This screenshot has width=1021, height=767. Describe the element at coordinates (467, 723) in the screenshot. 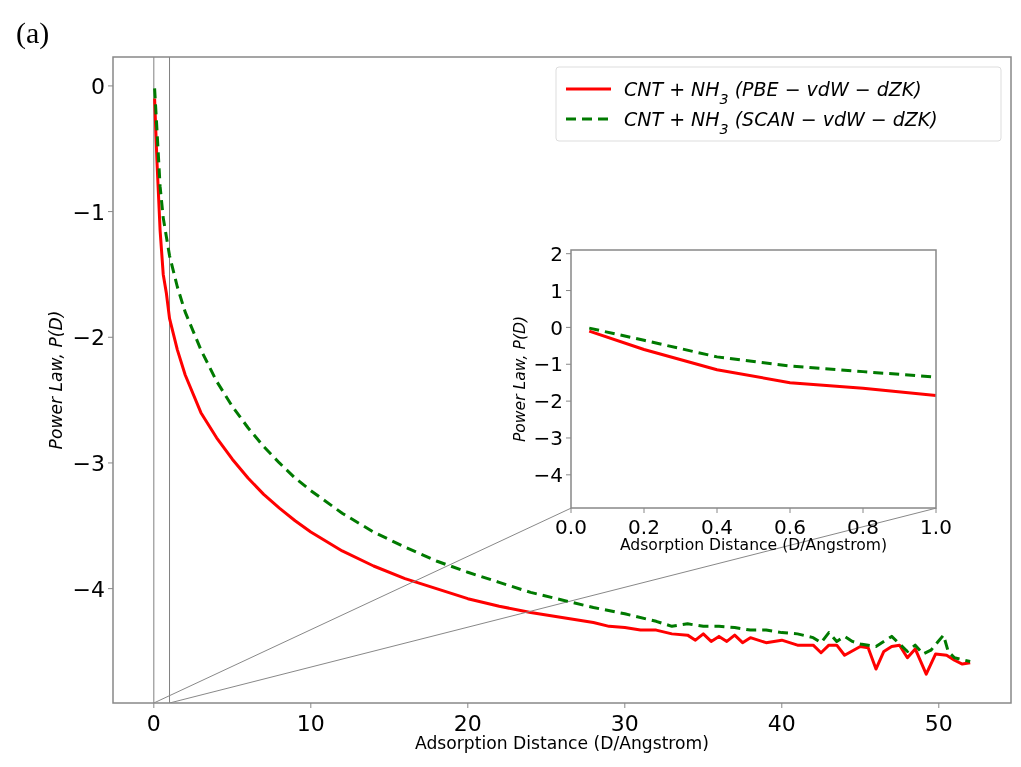

I see `x-tick-label: 20` at that location.